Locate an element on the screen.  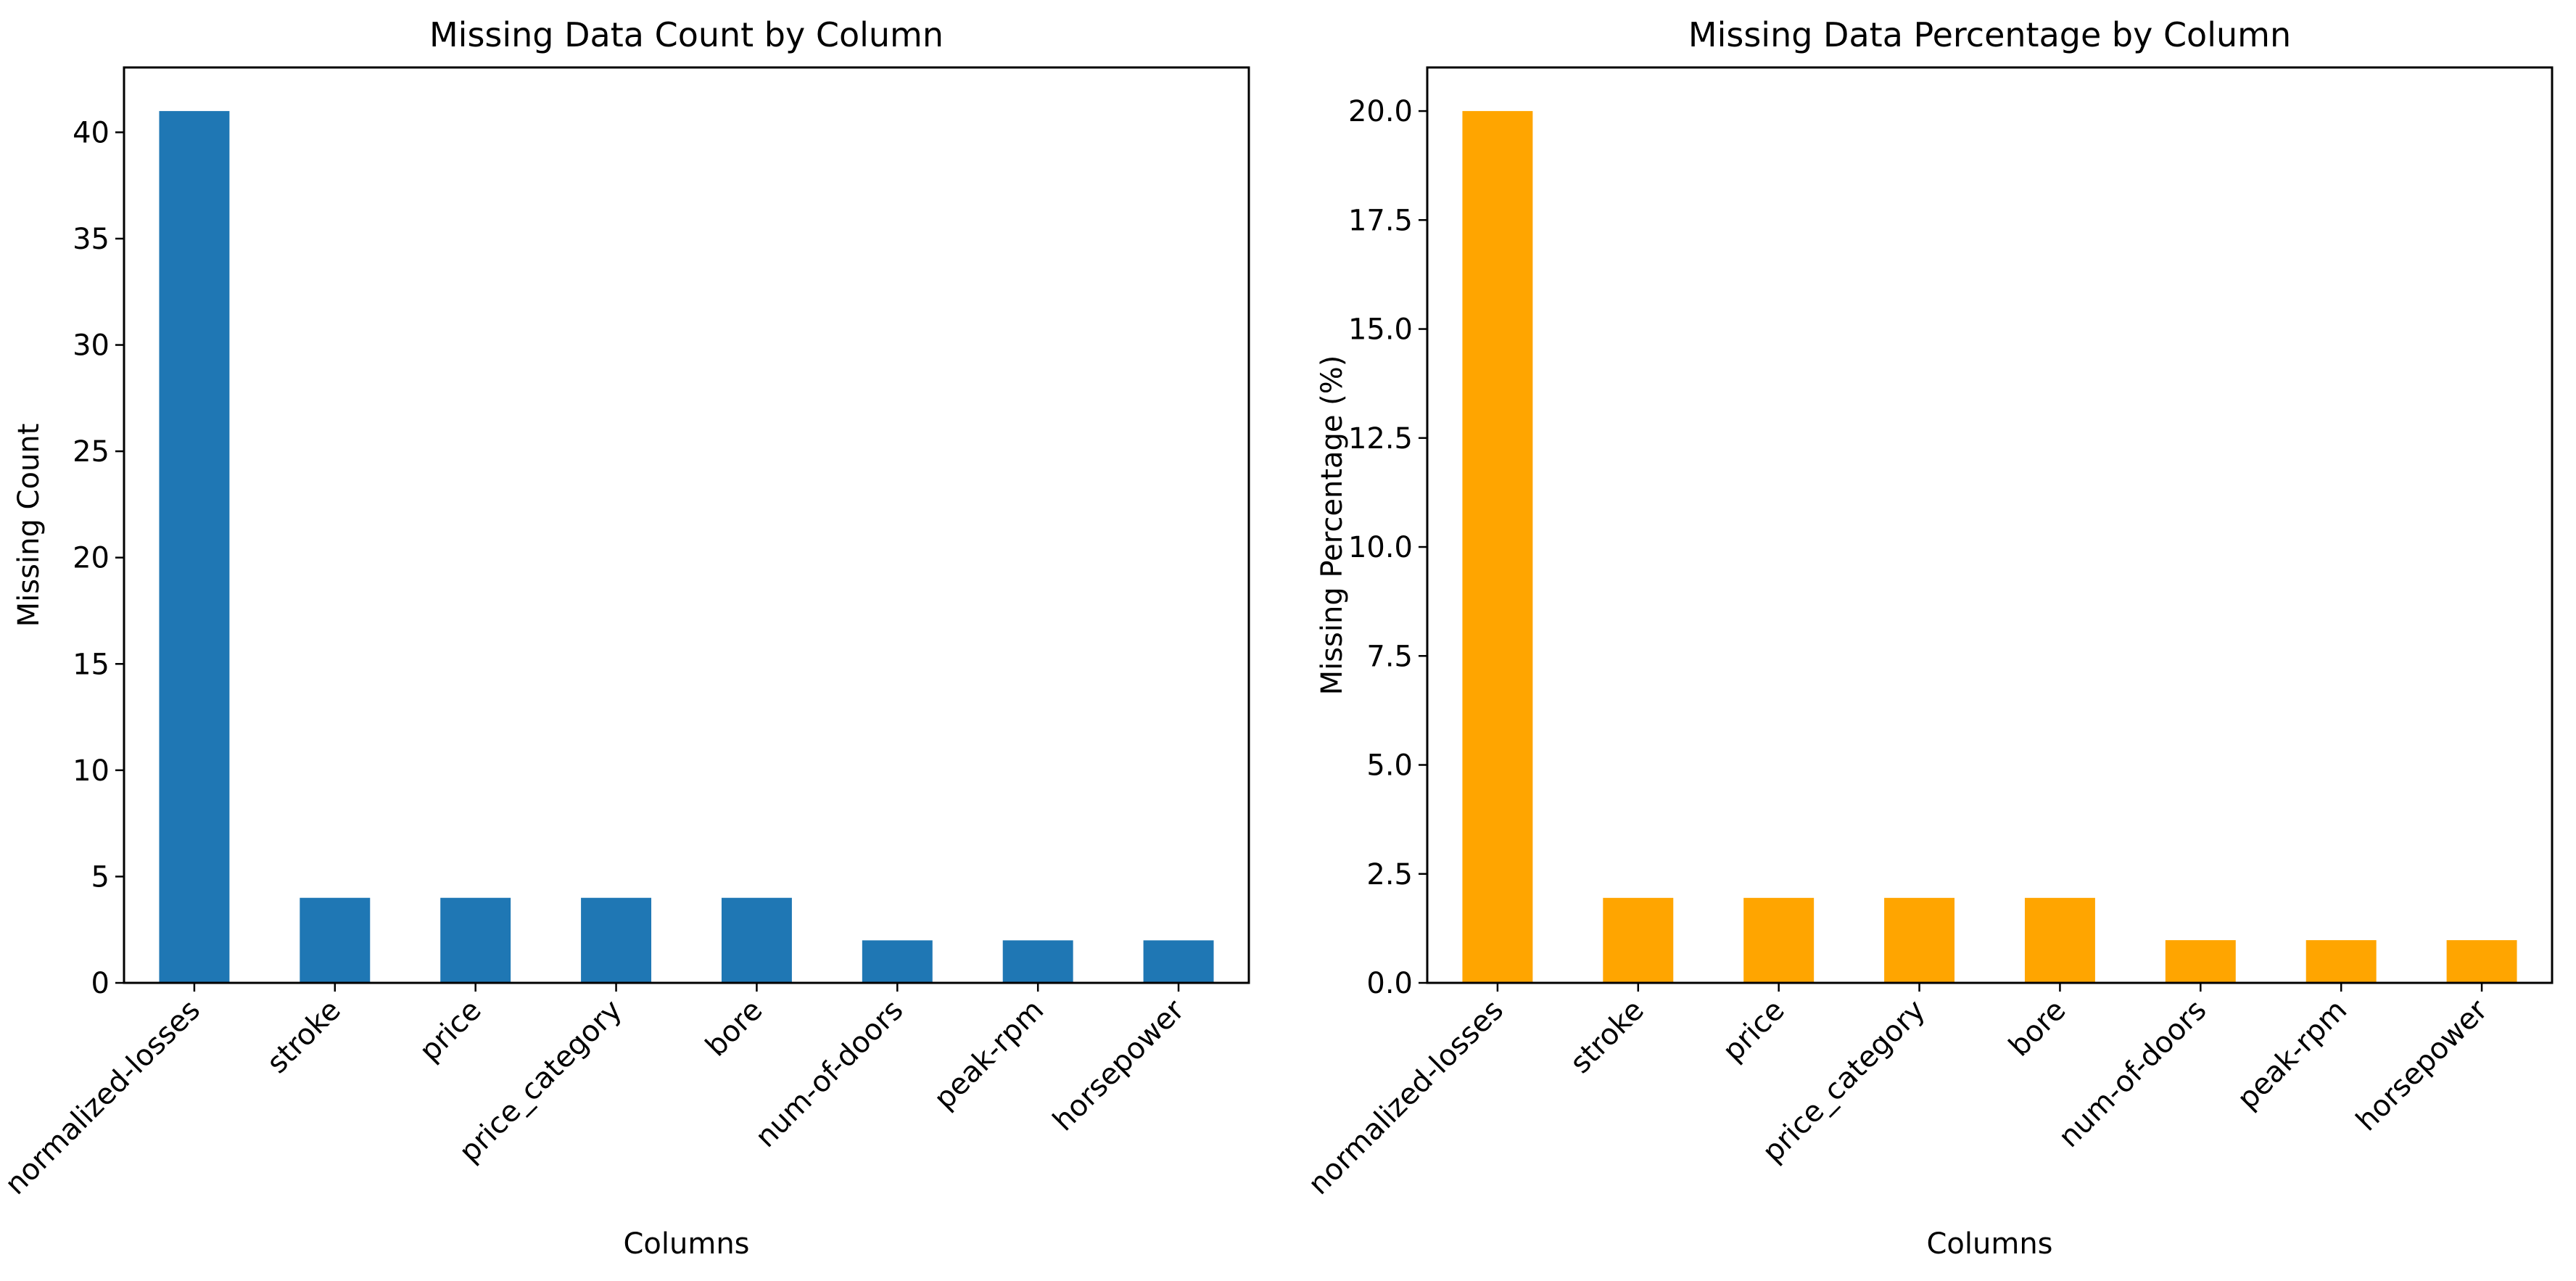
y-tick-label: 35 is located at coordinates (91, 239).